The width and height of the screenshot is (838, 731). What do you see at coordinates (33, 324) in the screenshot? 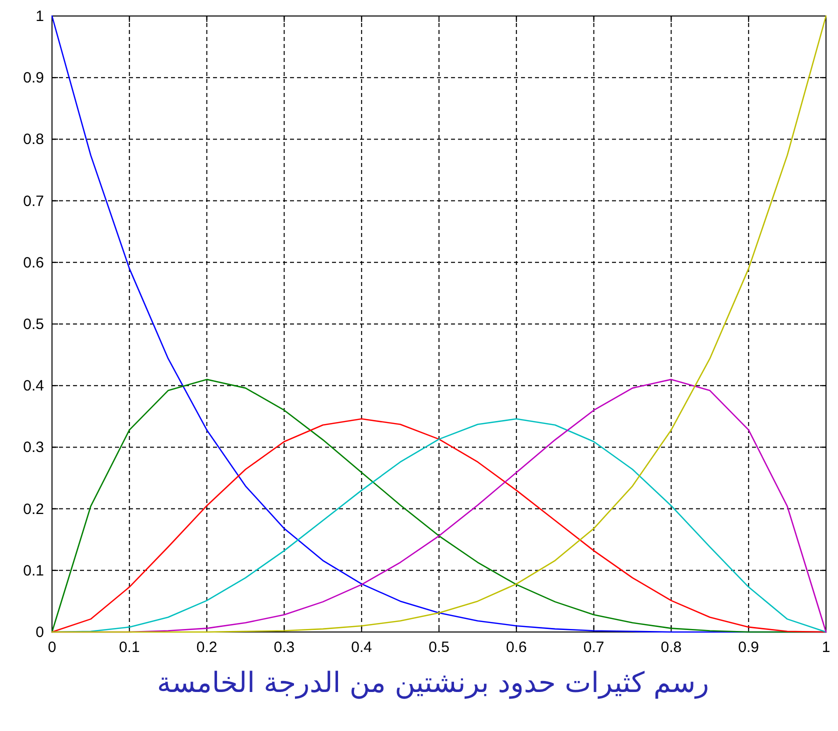
I see `y-tick-label: 0.5` at bounding box center [33, 324].